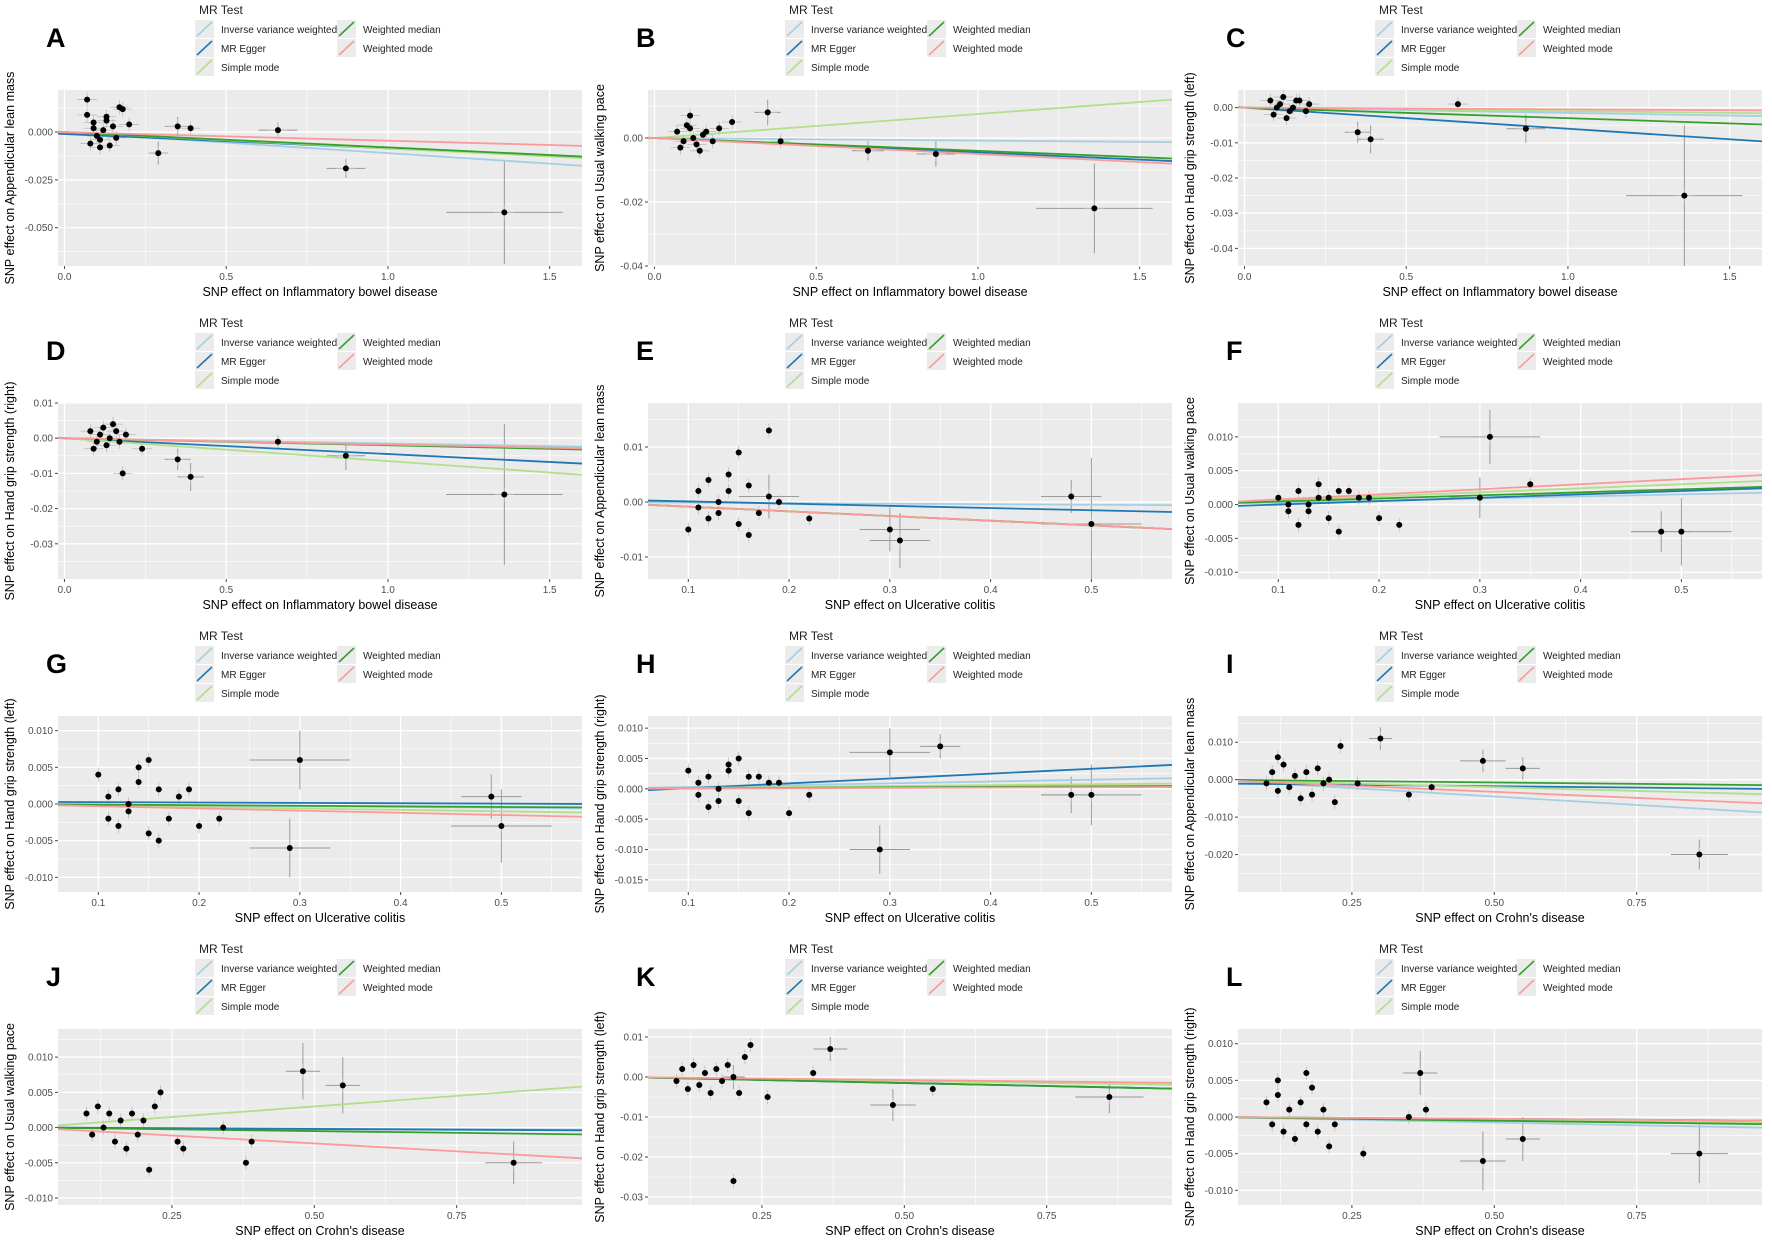 The width and height of the screenshot is (1772, 1243). I want to click on y-tick-label: -0.015, so click(629, 880).